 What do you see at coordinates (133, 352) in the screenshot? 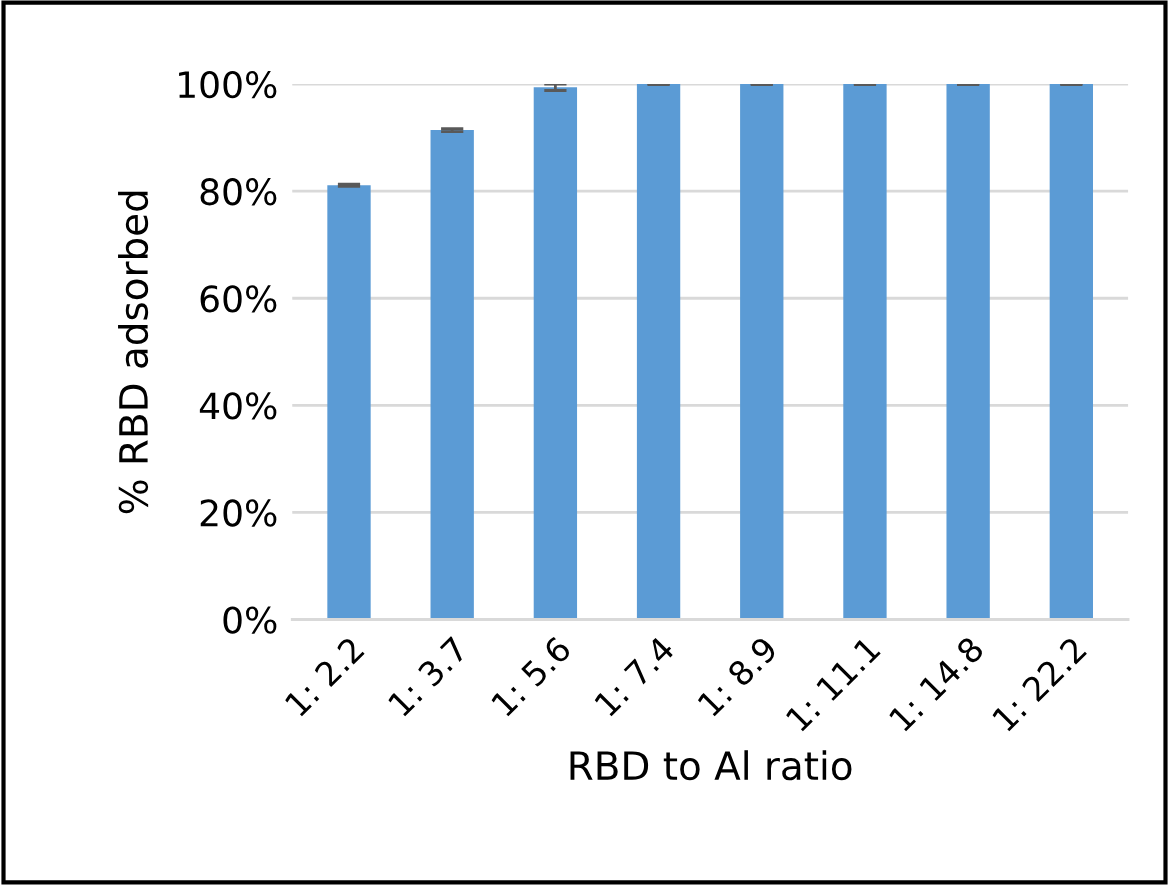
I see `y-axis-title: % RBD adsorbed` at bounding box center [133, 352].